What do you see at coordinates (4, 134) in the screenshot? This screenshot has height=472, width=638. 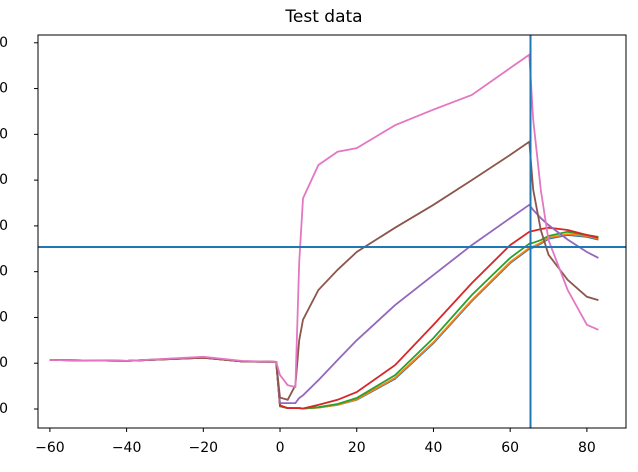 I see `y-tick-label: 70` at bounding box center [4, 134].